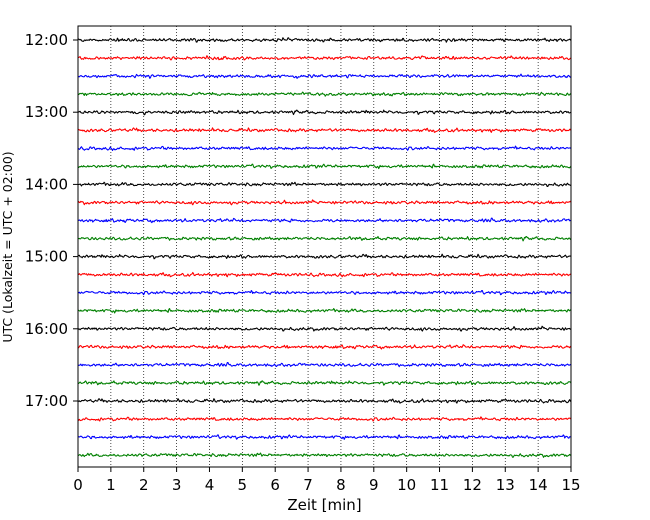  I want to click on y-tick-label: 13:00, so click(46, 112).